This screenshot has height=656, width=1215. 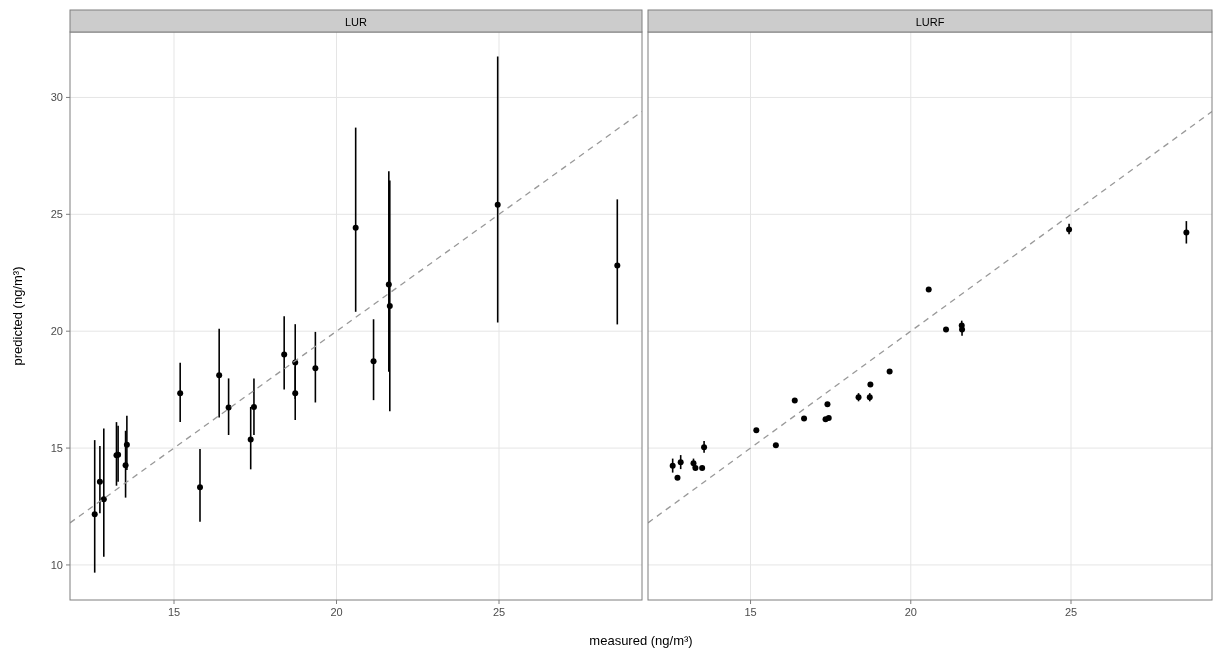 What do you see at coordinates (56, 564) in the screenshot?
I see `y-tick-label: 10` at bounding box center [56, 564].